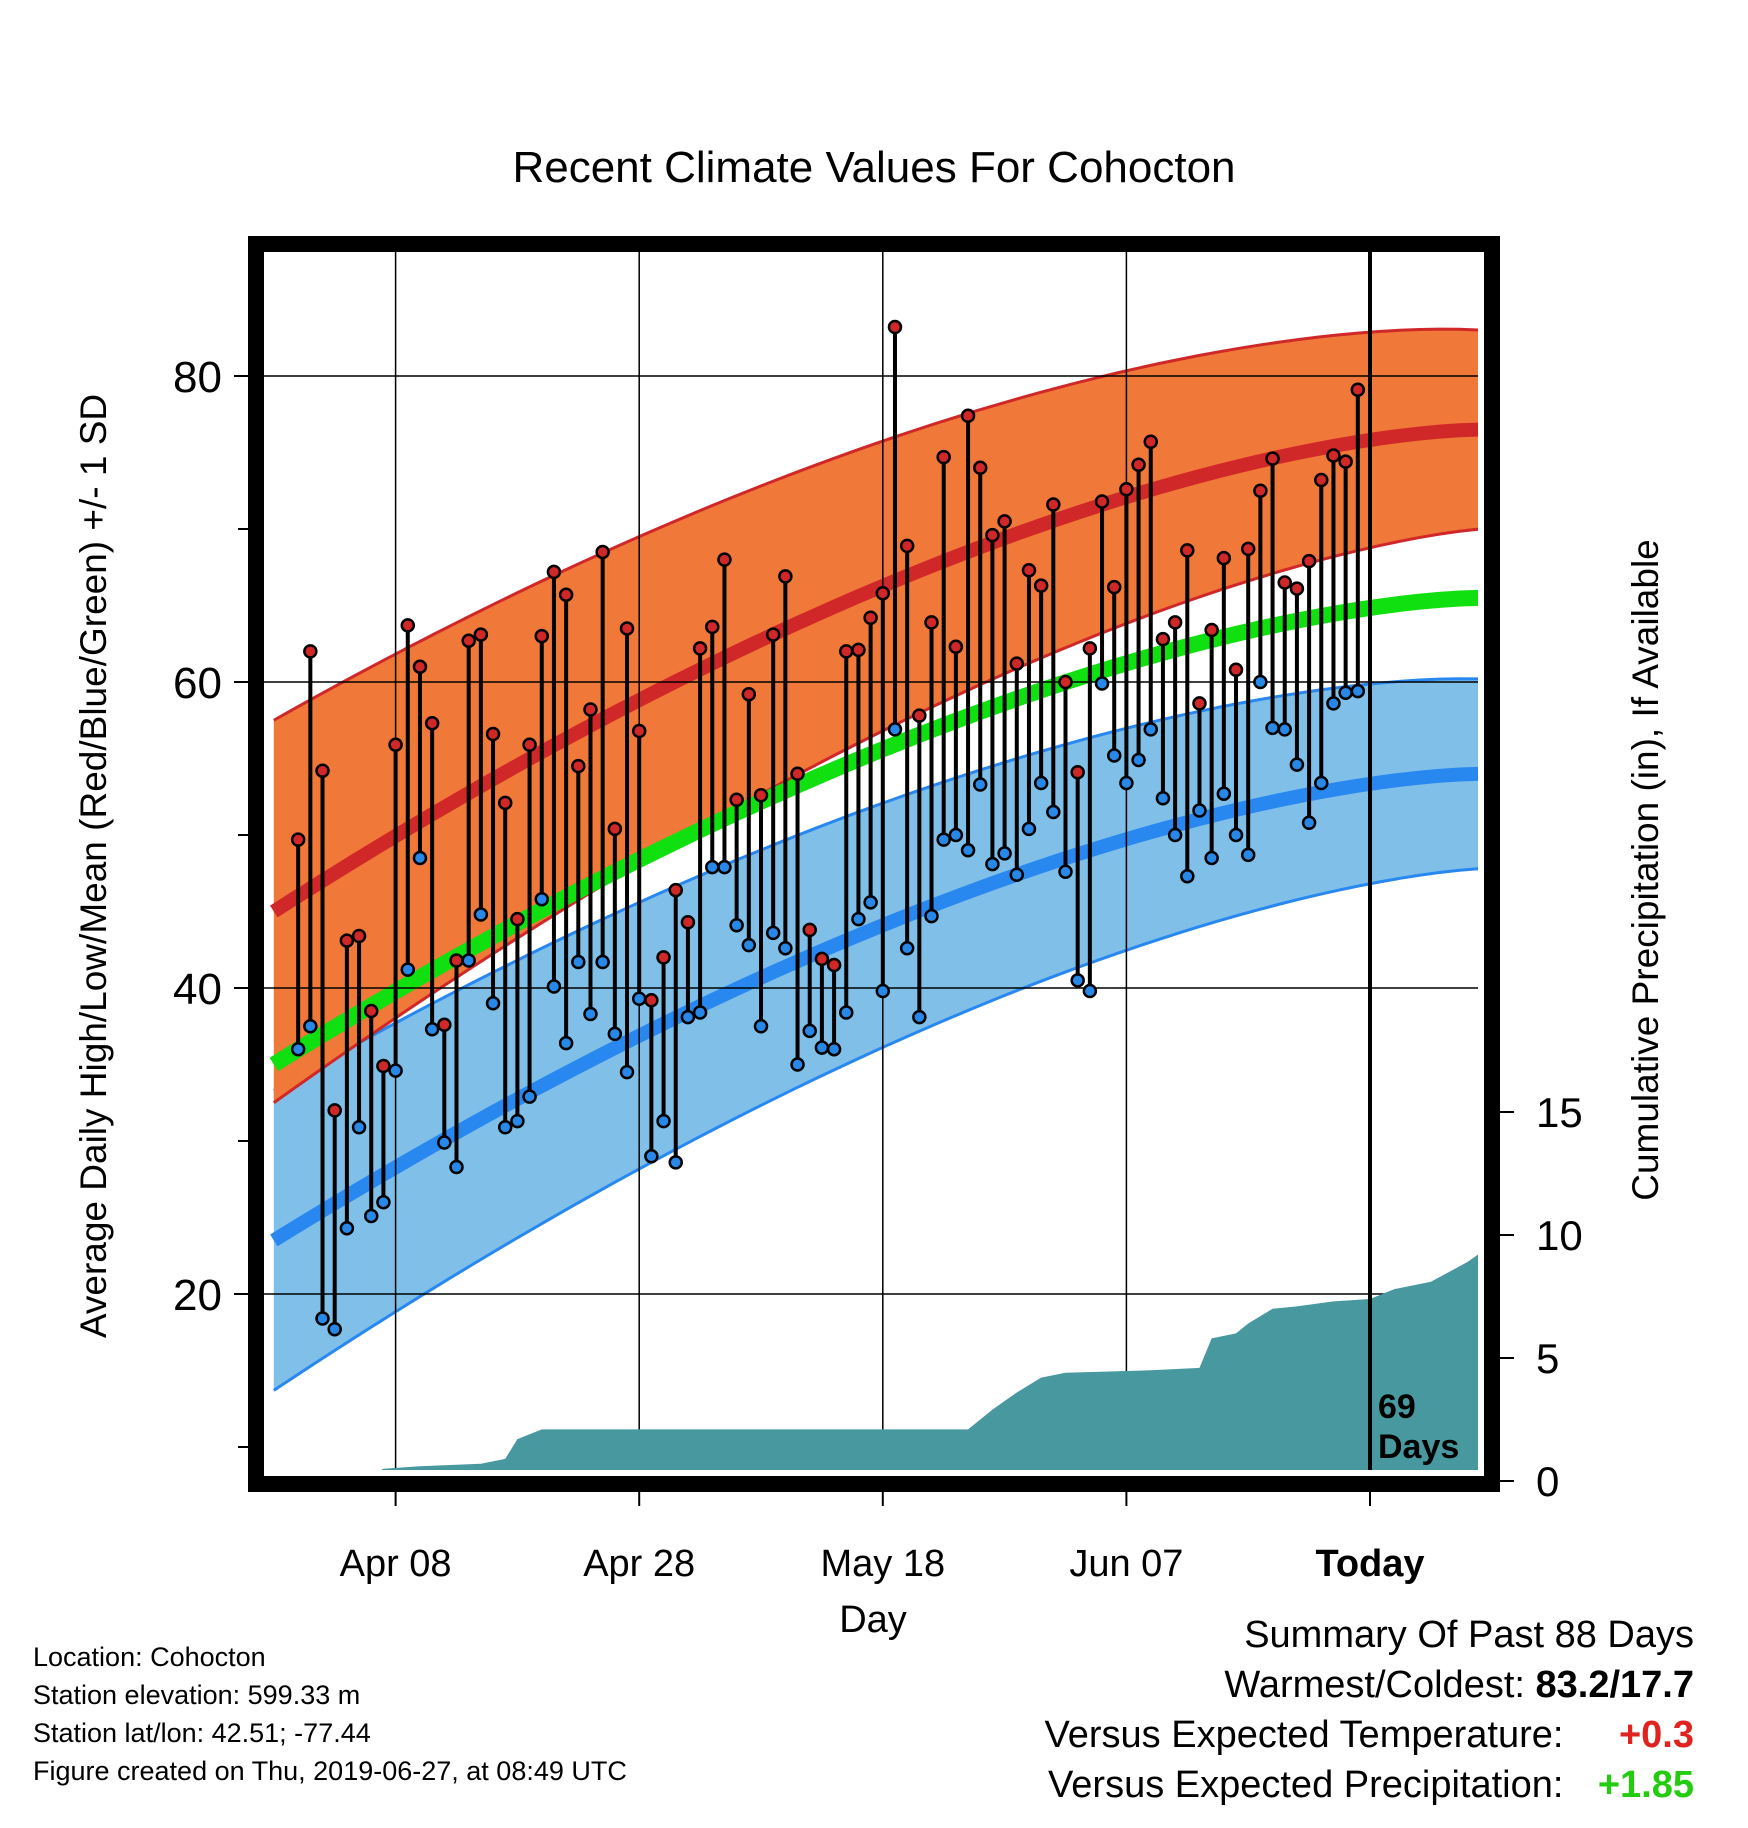 Image resolution: width=1748 pixels, height=1828 pixels. I want to click on y2-tick-label: 10, so click(1559, 1235).